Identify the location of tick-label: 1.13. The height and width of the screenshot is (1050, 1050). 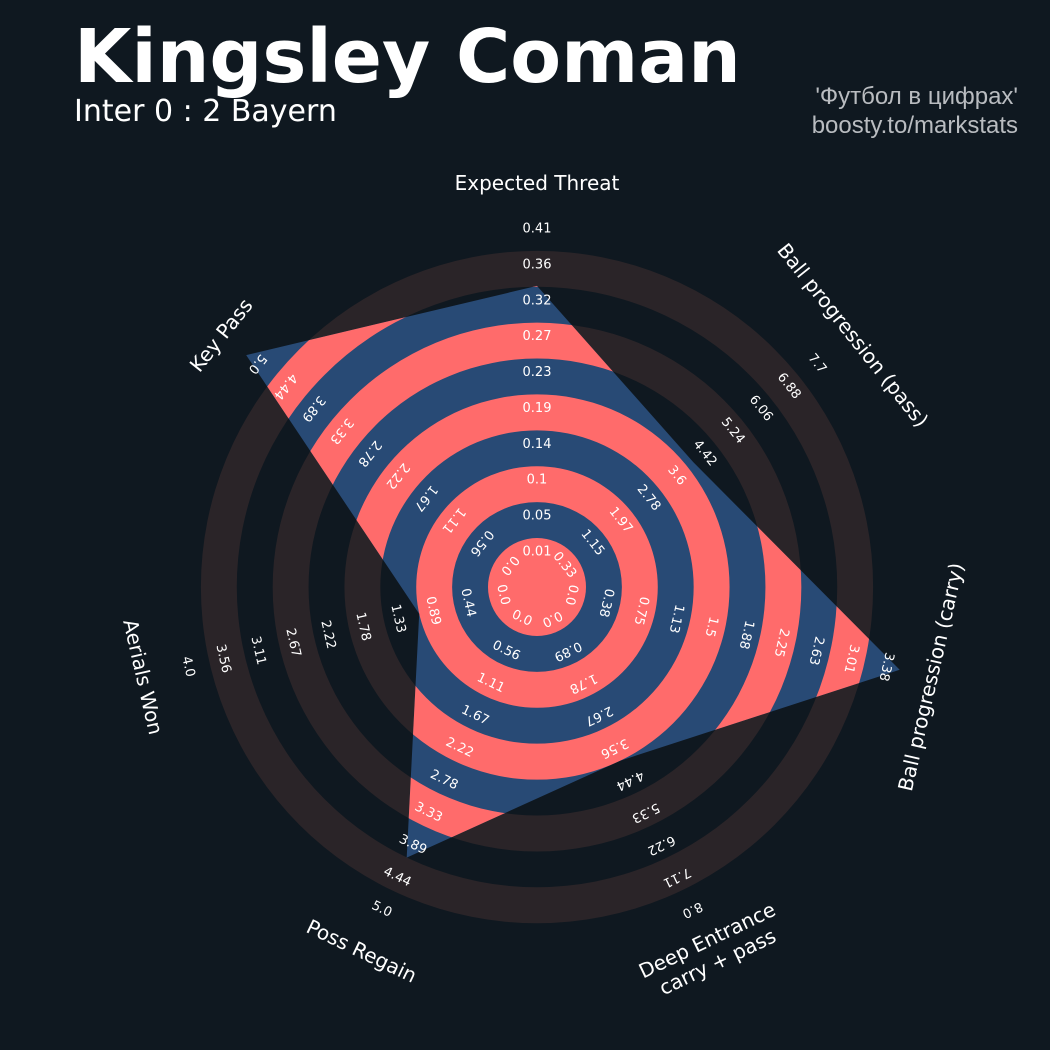
(676, 619).